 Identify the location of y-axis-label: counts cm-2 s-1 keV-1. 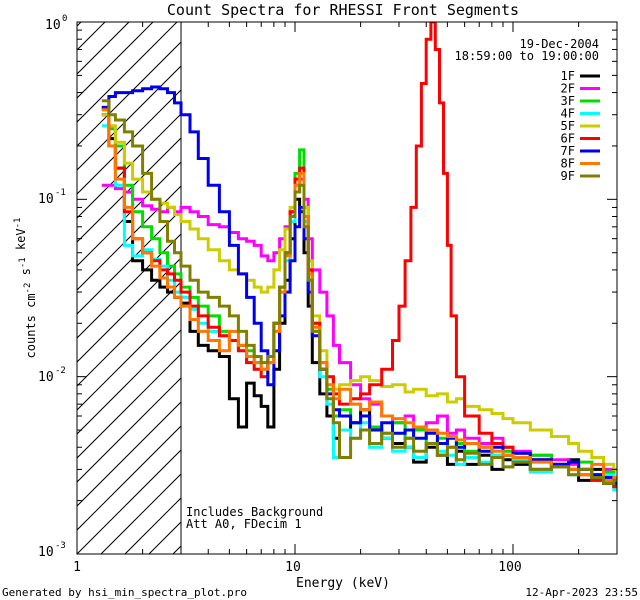
(25, 288).